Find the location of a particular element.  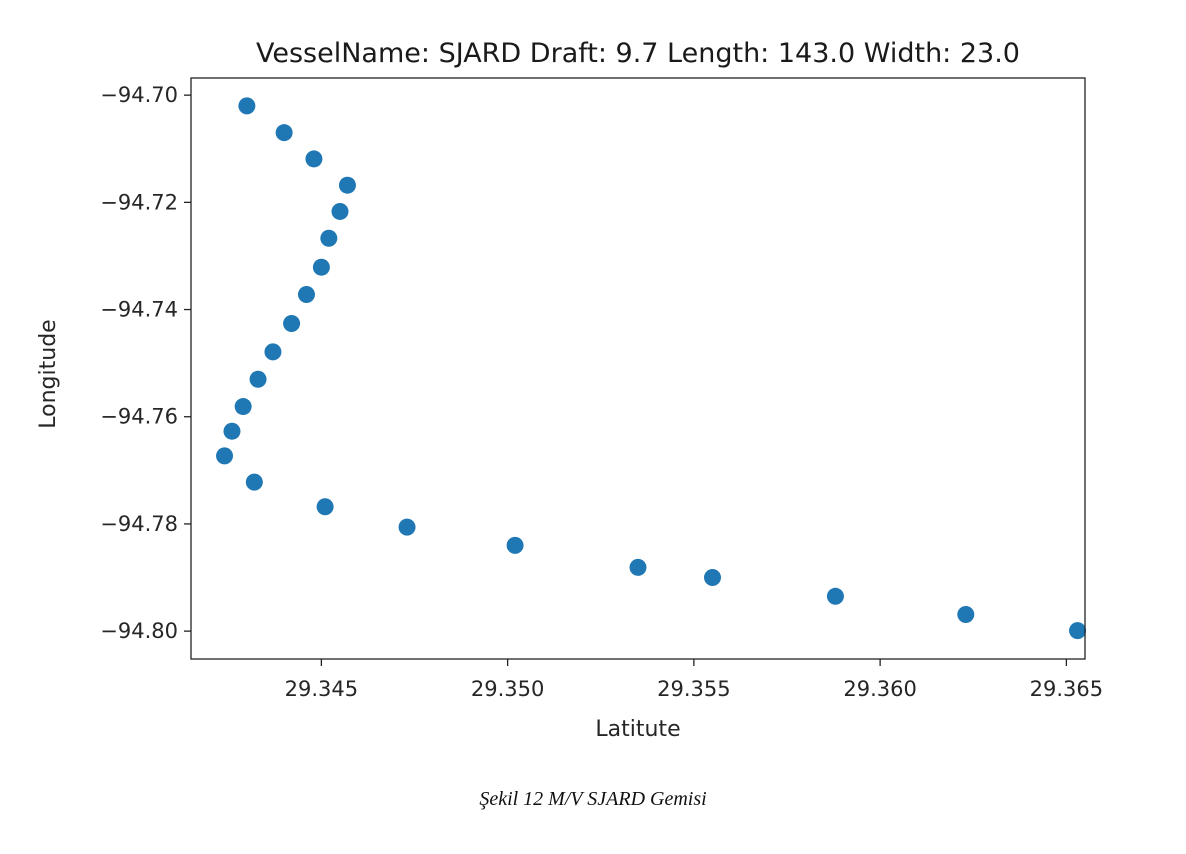

y-tick-label: −94.72 is located at coordinates (139, 202).